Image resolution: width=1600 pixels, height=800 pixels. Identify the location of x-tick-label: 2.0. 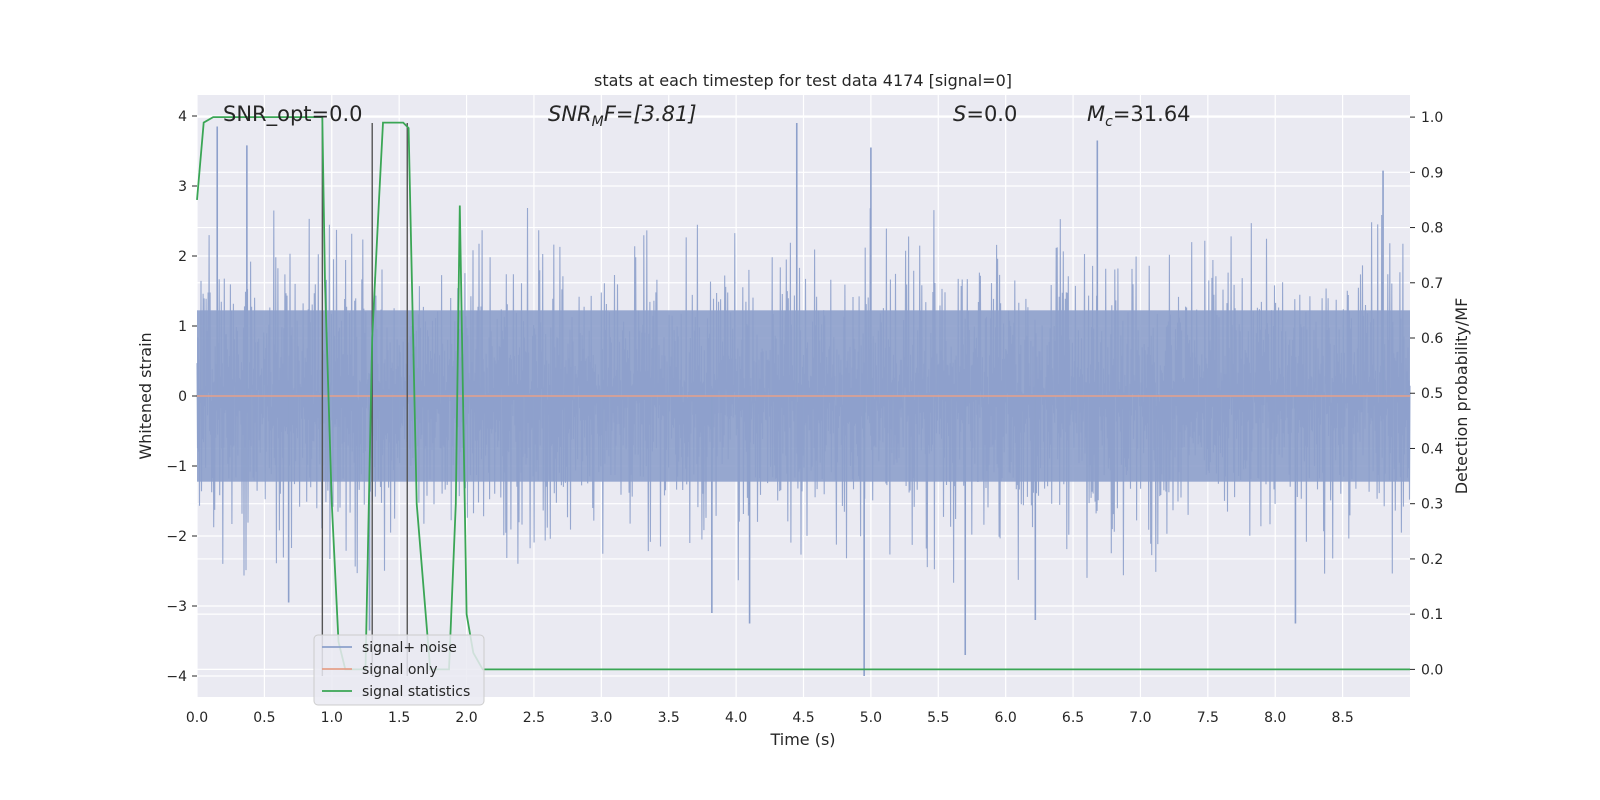
(466, 718).